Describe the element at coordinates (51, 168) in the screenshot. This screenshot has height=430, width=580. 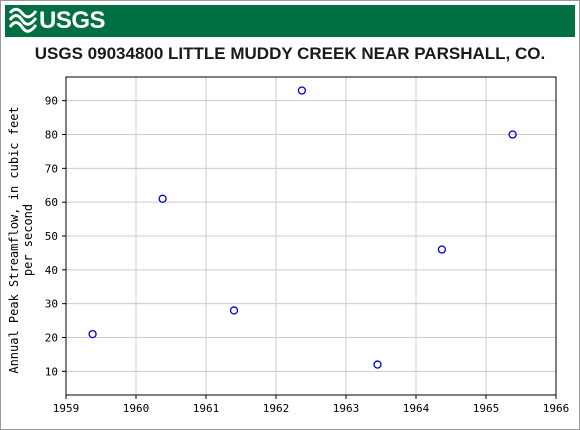
I see `y-tick-label: 70` at that location.